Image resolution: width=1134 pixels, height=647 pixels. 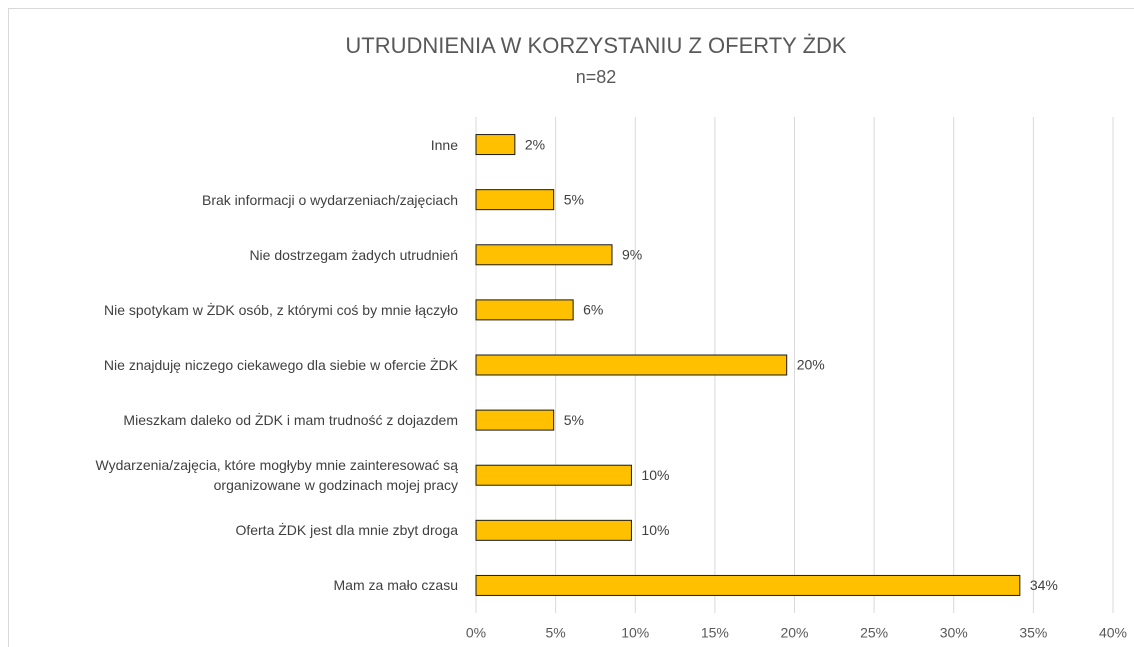 I want to click on x-tick-label: 35%, so click(x=1033, y=633).